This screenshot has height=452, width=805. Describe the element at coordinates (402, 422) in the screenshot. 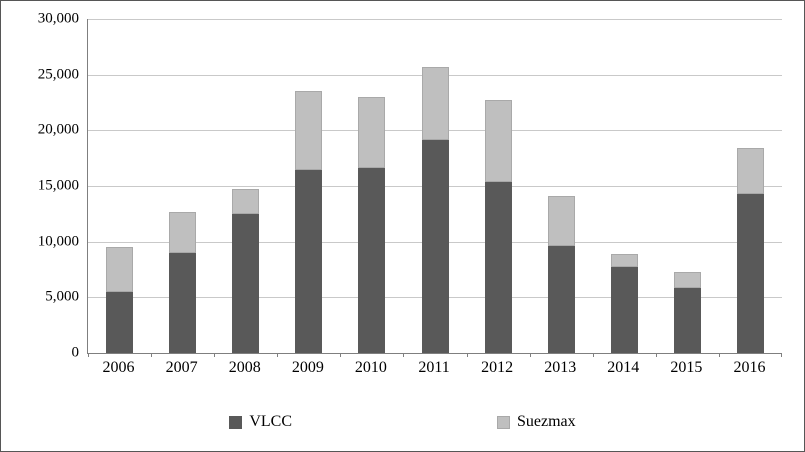

I see `legend: VLCC Suezmax` at that location.